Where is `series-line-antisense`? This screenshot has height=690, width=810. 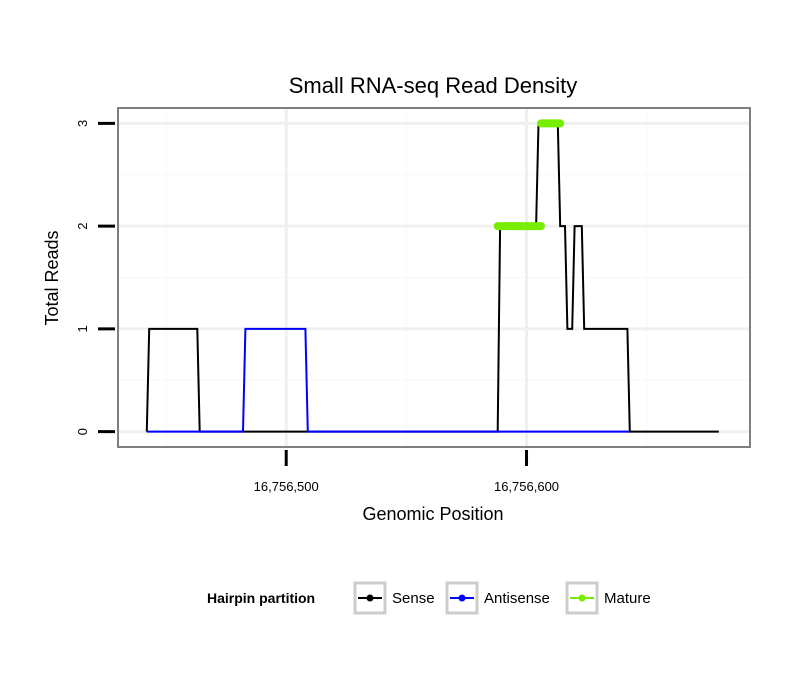 series-line-antisense is located at coordinates (388, 380).